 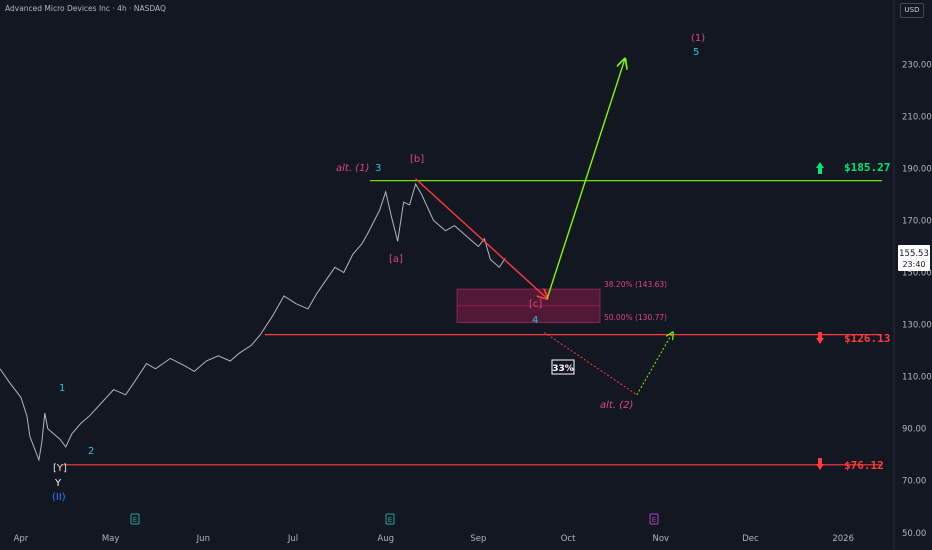 What do you see at coordinates (750, 539) in the screenshot?
I see `x-tick-label: Dec` at bounding box center [750, 539].